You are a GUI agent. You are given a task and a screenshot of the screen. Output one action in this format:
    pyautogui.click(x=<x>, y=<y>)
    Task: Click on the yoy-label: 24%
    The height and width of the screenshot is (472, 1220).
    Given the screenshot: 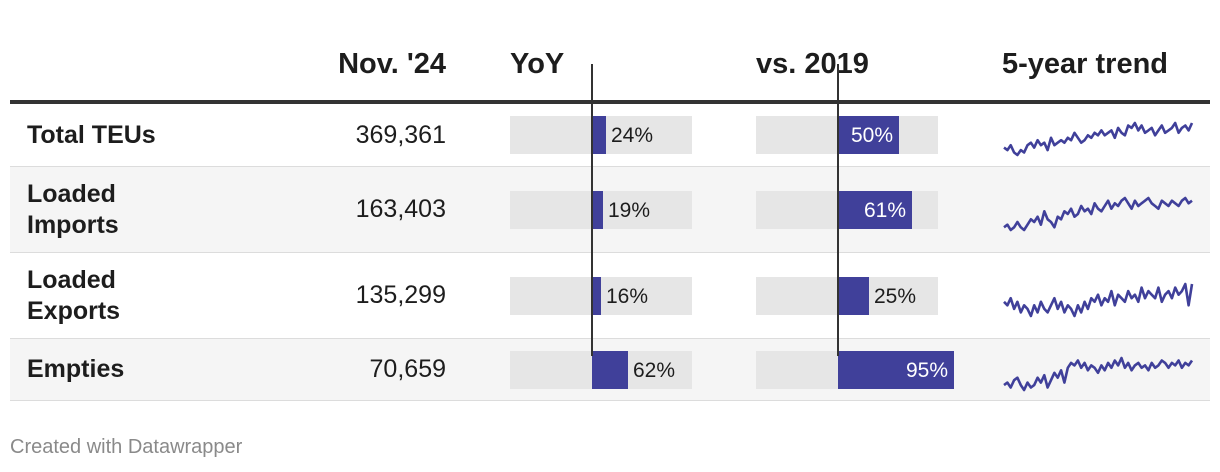 What is the action you would take?
    pyautogui.click(x=632, y=135)
    